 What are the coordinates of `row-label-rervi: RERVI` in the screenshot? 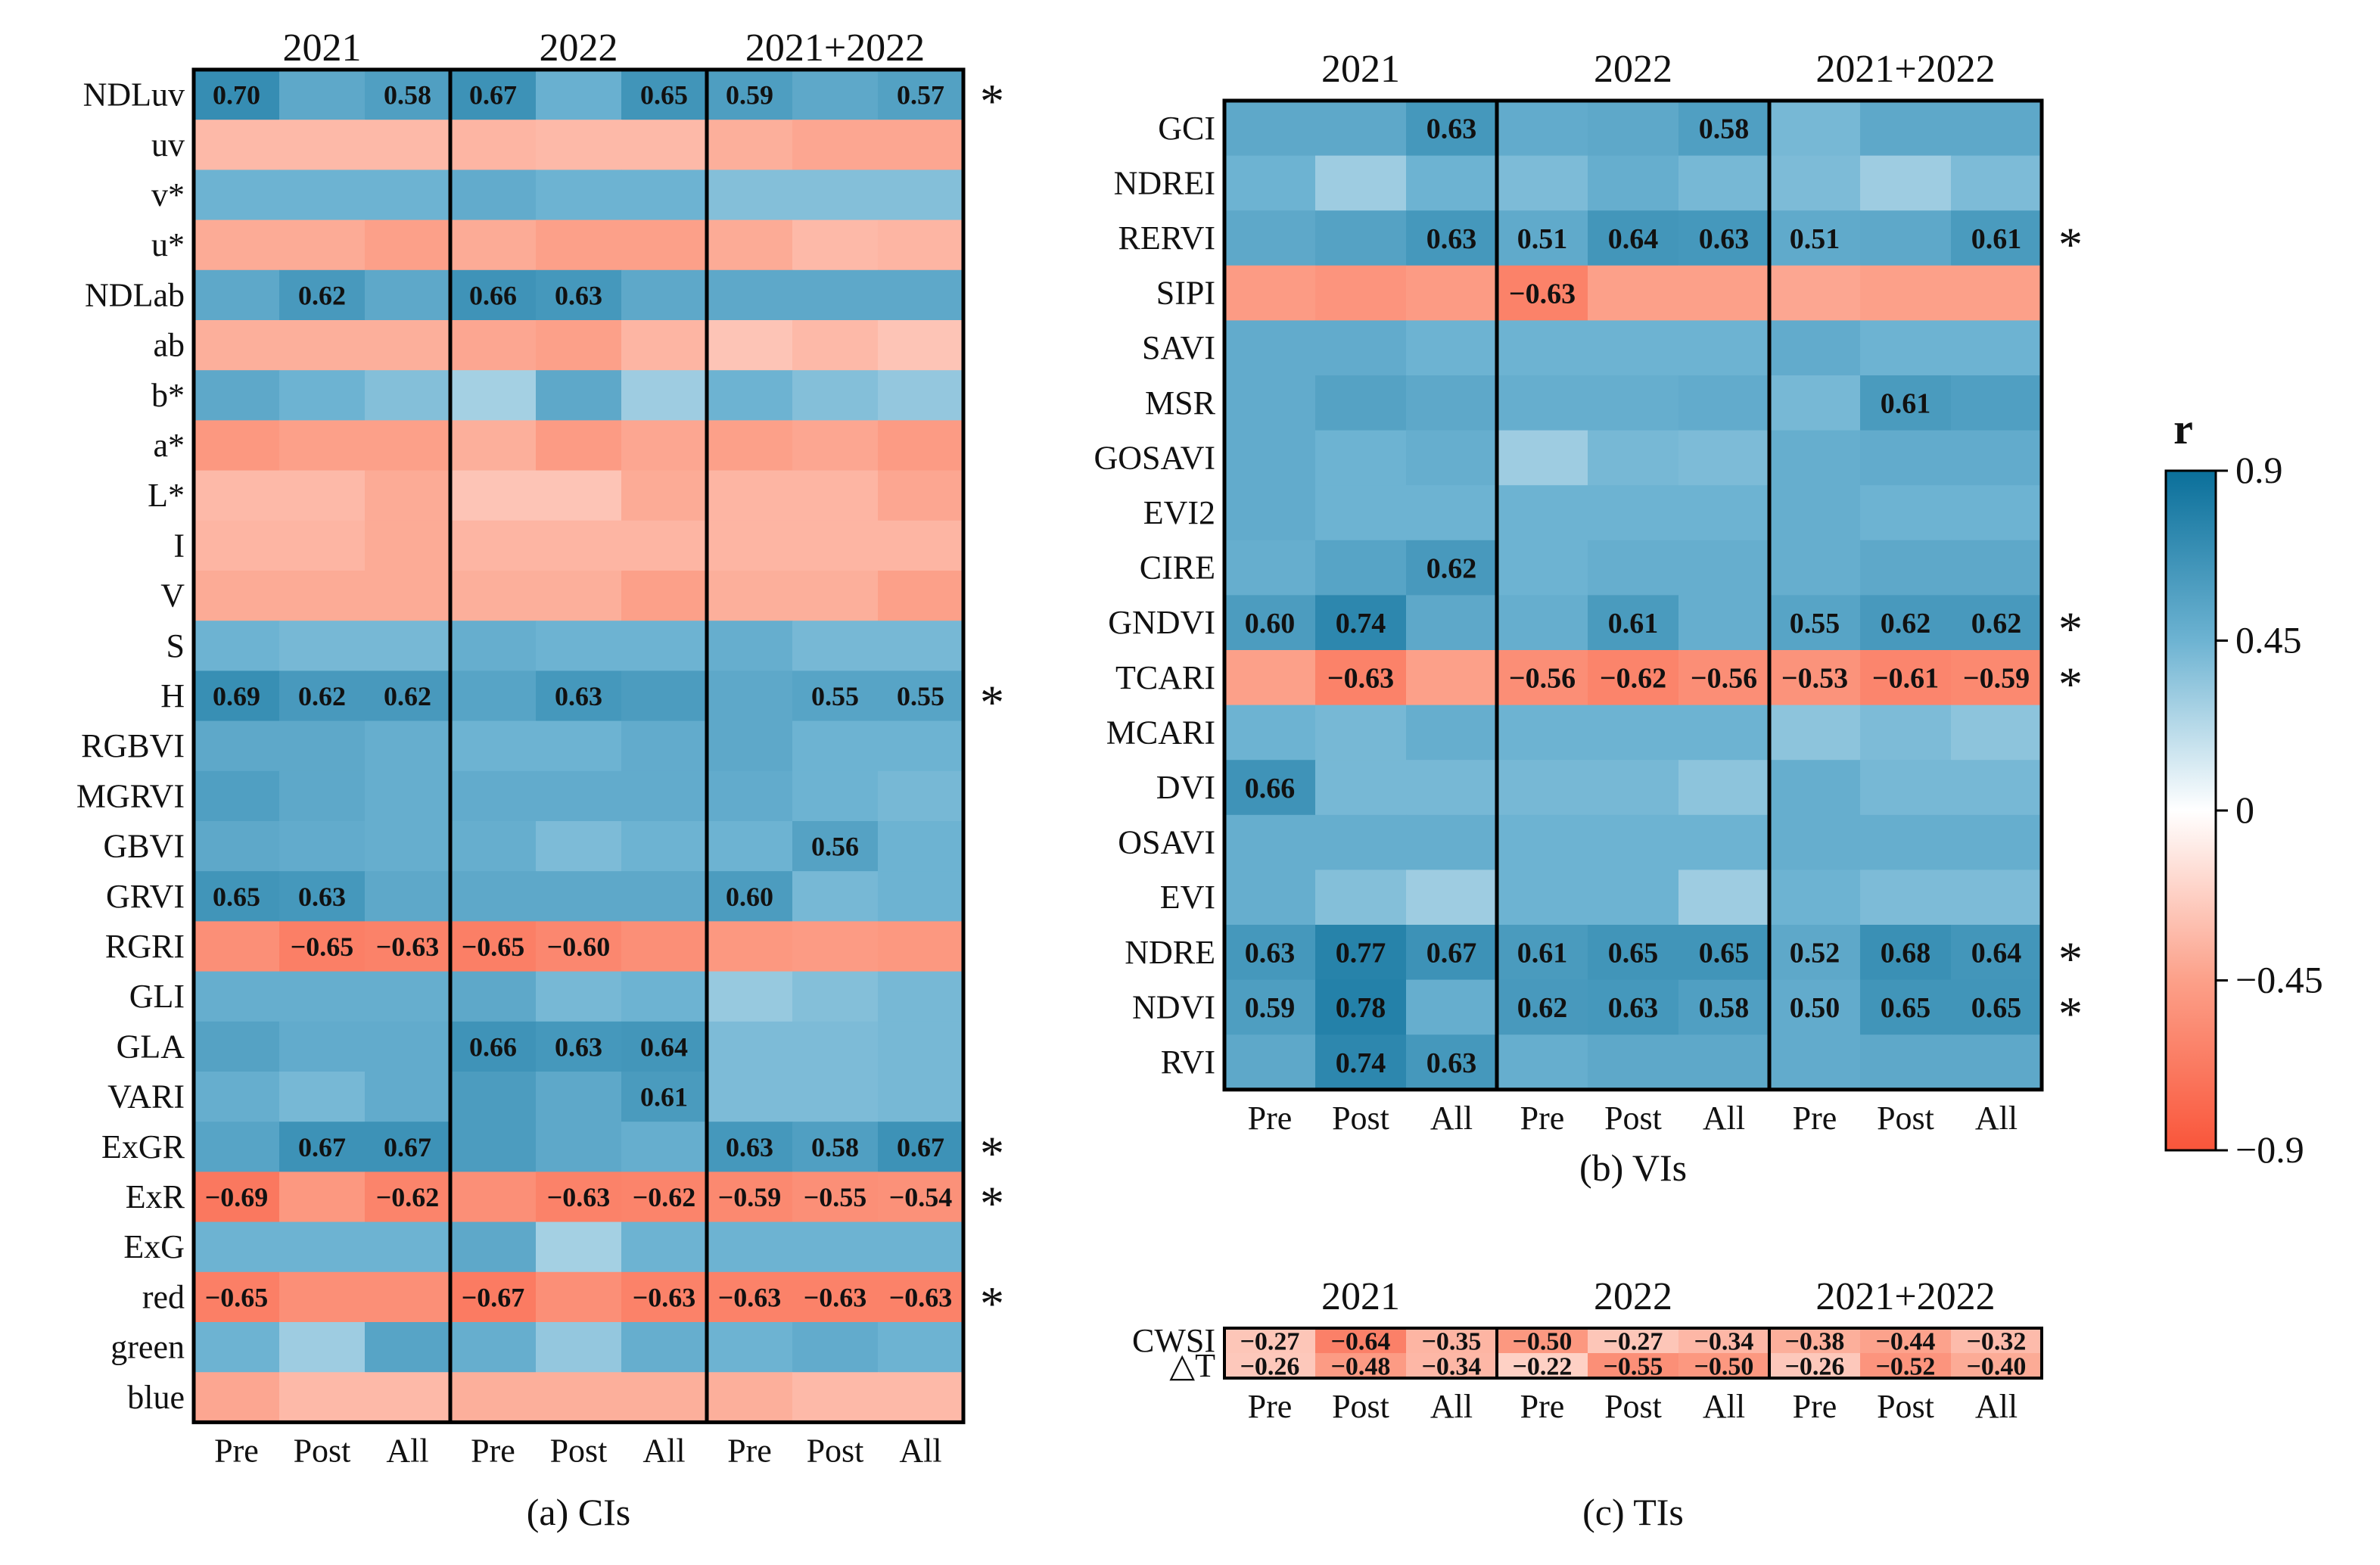 It's located at (1166, 238).